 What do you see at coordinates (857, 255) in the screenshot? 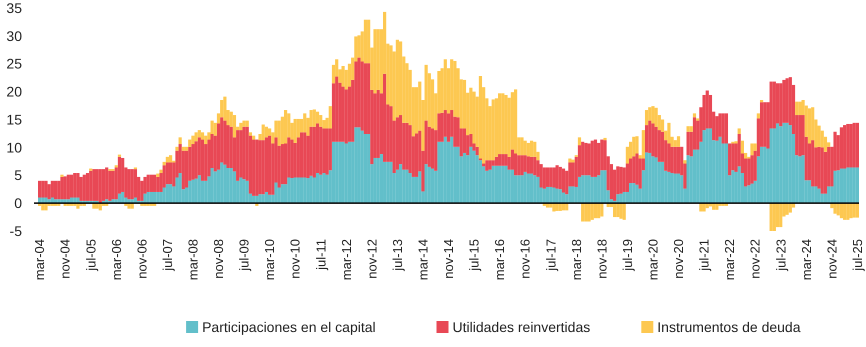
I see `x-tick-label: jul-25` at bounding box center [857, 255].